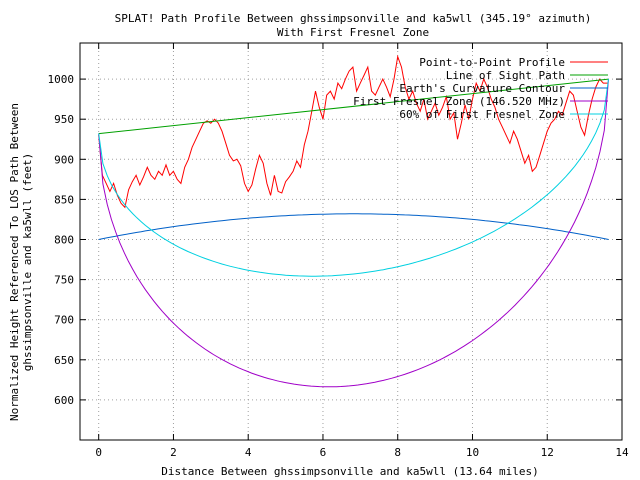  Describe the element at coordinates (459, 101) in the screenshot. I see `legend-label-first-fresnel-zone-146-520-mhz: First Fresnel Zone (146.520 MHz)` at that location.